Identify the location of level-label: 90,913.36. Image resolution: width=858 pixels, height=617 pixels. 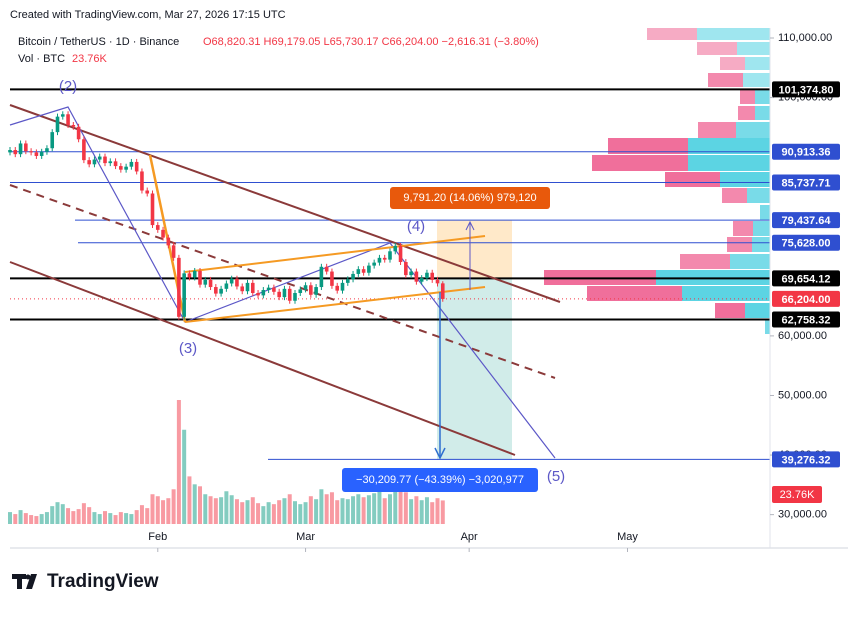
(806, 153).